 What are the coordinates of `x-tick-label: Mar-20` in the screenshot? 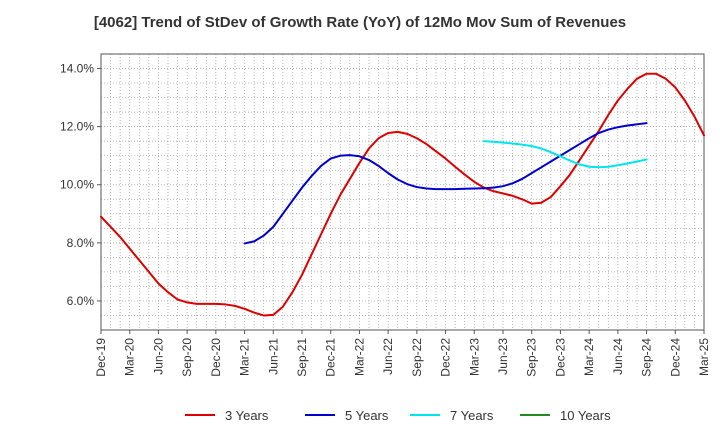 It's located at (130, 357).